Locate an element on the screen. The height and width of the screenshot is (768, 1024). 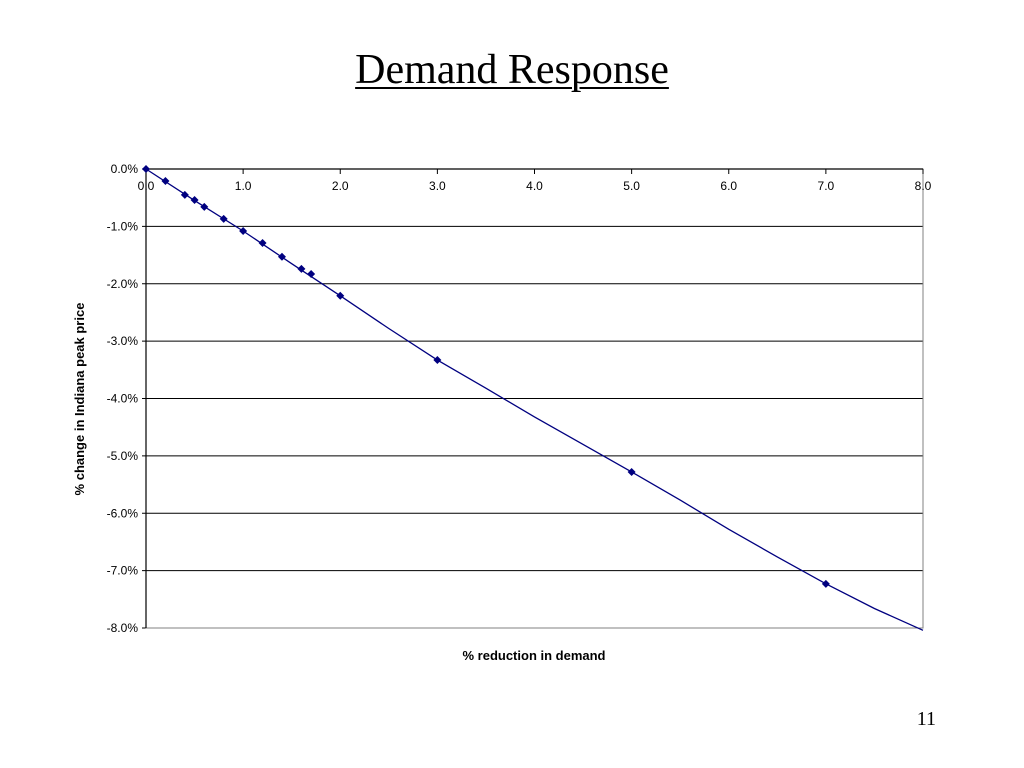
y-tick-label: -5.0% is located at coordinates (123, 456).